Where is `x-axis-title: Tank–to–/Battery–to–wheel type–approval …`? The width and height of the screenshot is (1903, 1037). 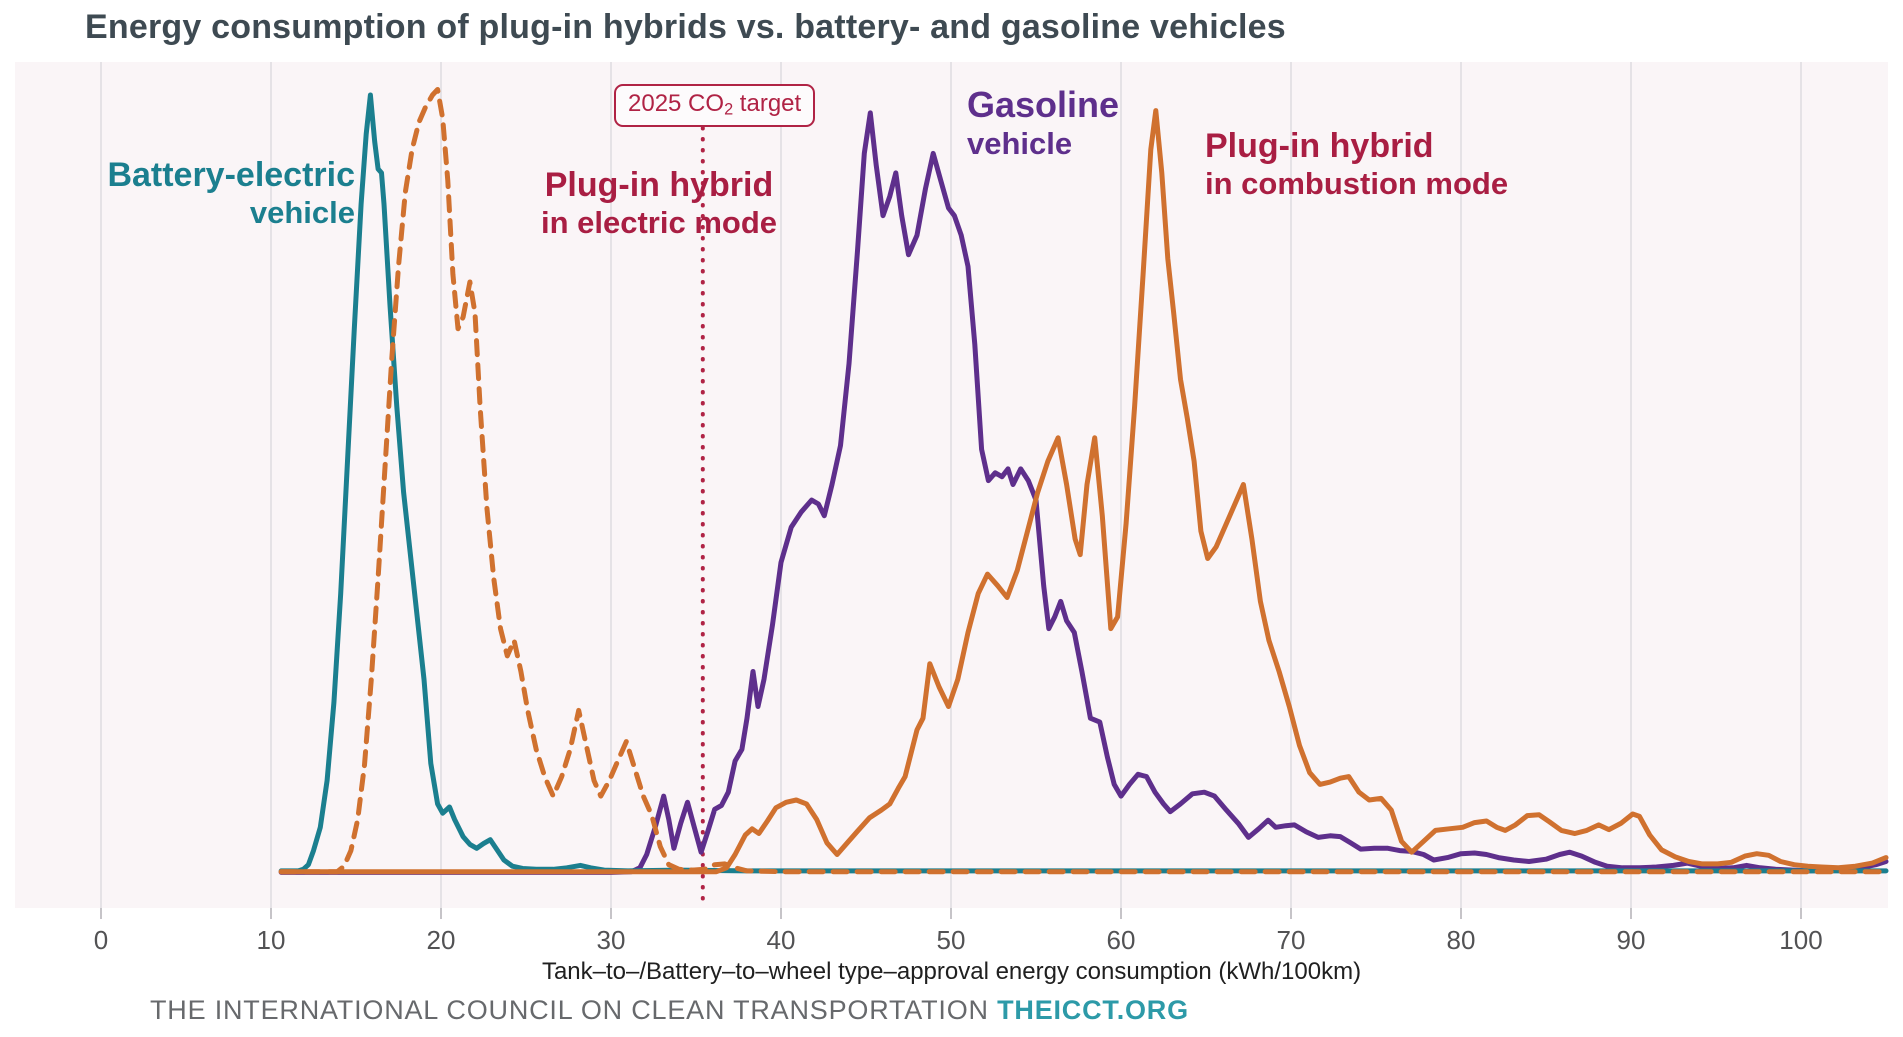
x-axis-title: Tank–to–/Battery–to–wheel type–approval … is located at coordinates (951, 971).